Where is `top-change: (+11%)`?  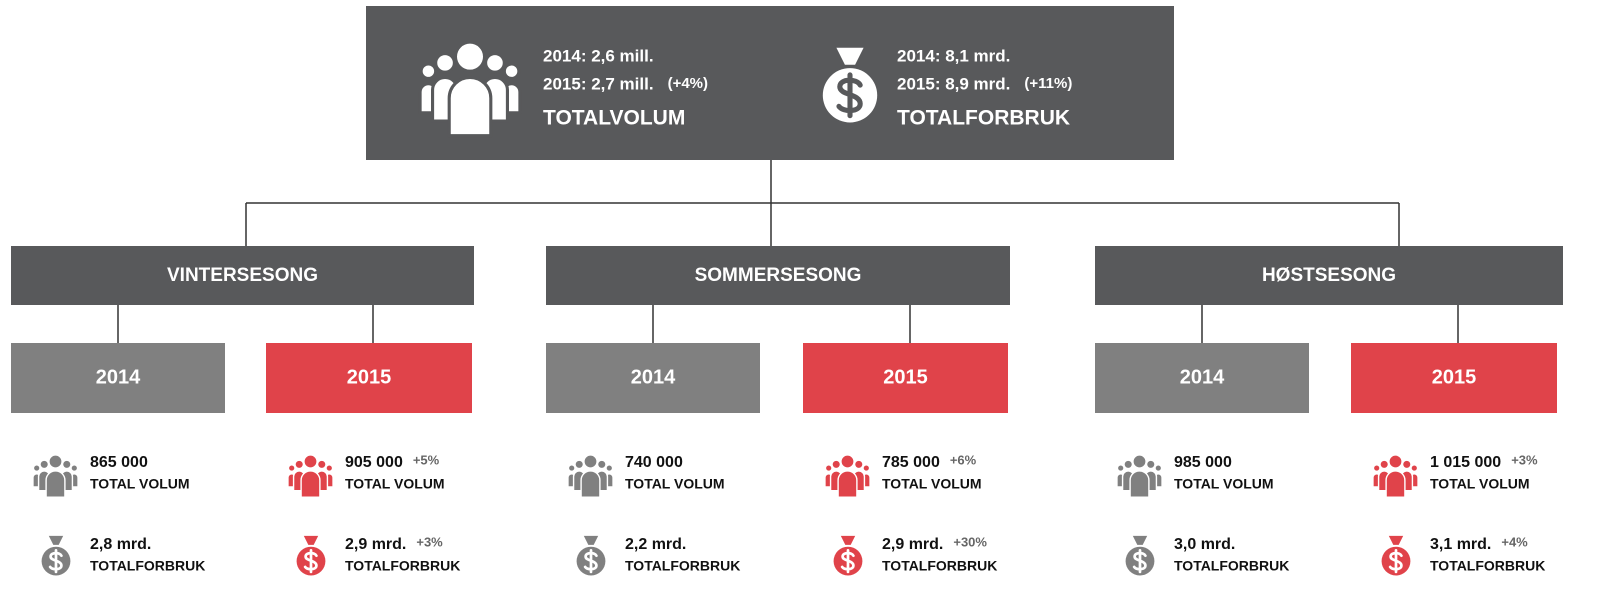
top-change: (+11%) is located at coordinates (1048, 83).